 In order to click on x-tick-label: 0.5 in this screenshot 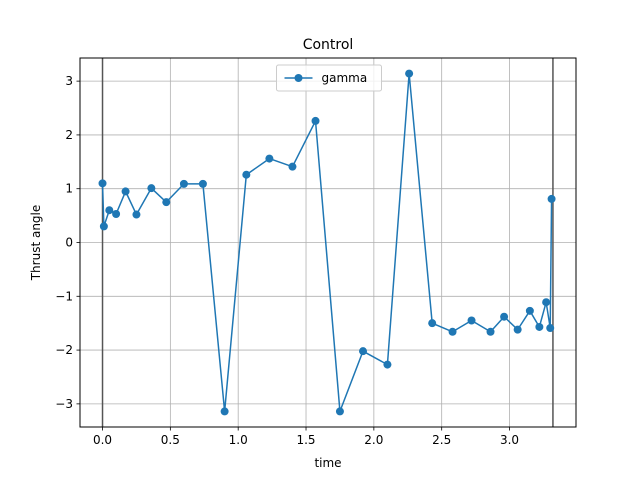, I will do `click(170, 440)`.